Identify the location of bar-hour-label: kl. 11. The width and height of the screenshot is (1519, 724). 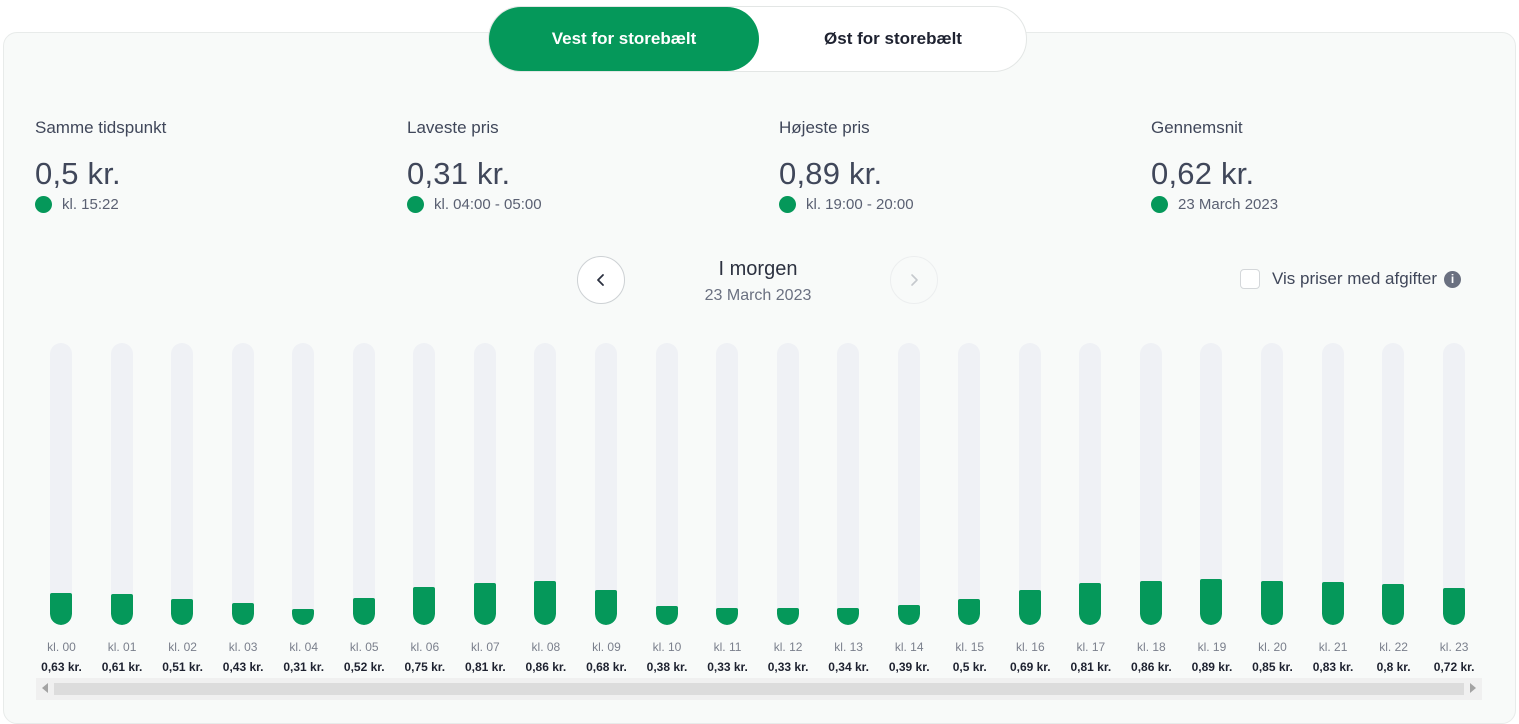
(727, 647).